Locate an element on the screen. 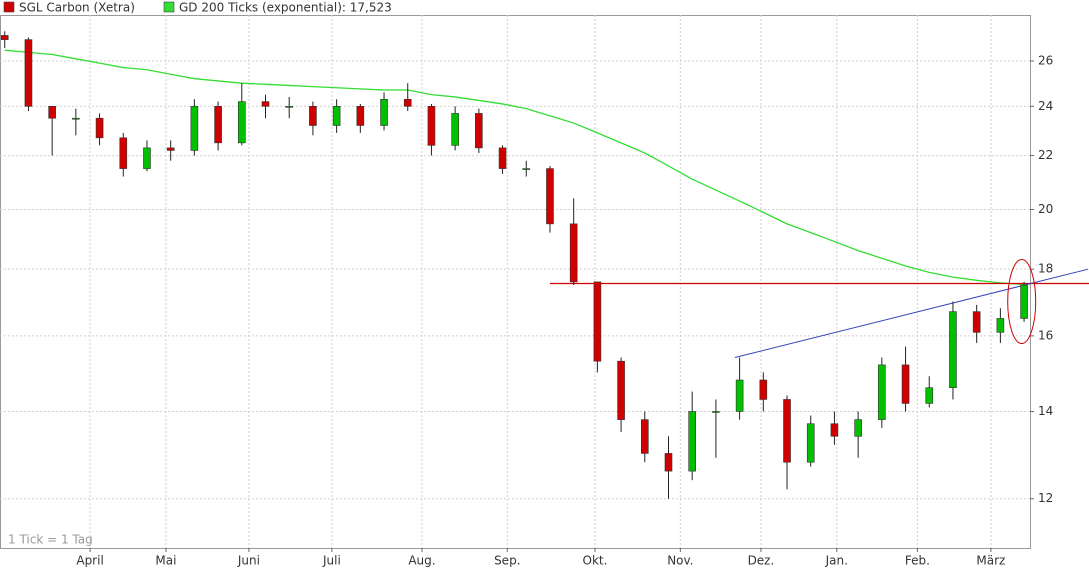  y-tick-label: 20 is located at coordinates (1045, 209).